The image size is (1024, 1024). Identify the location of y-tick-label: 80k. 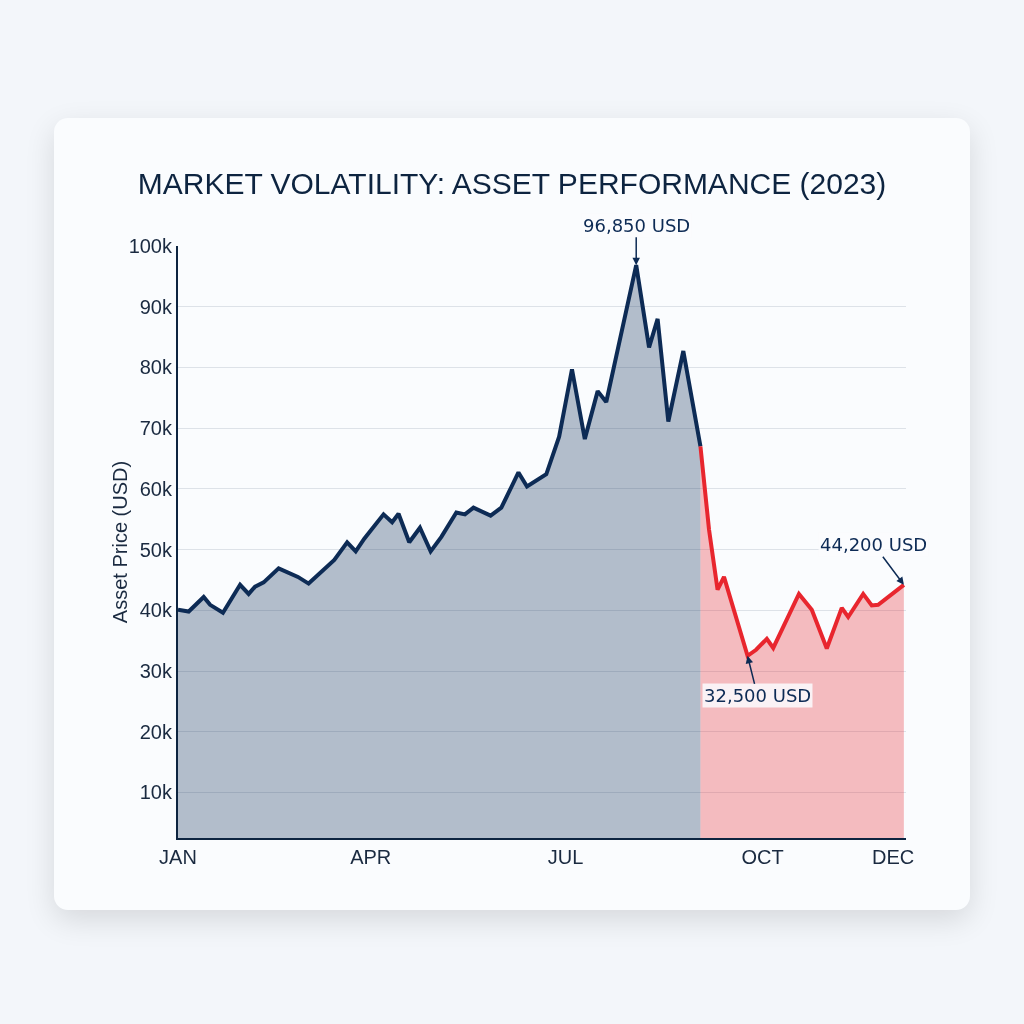
(156, 367).